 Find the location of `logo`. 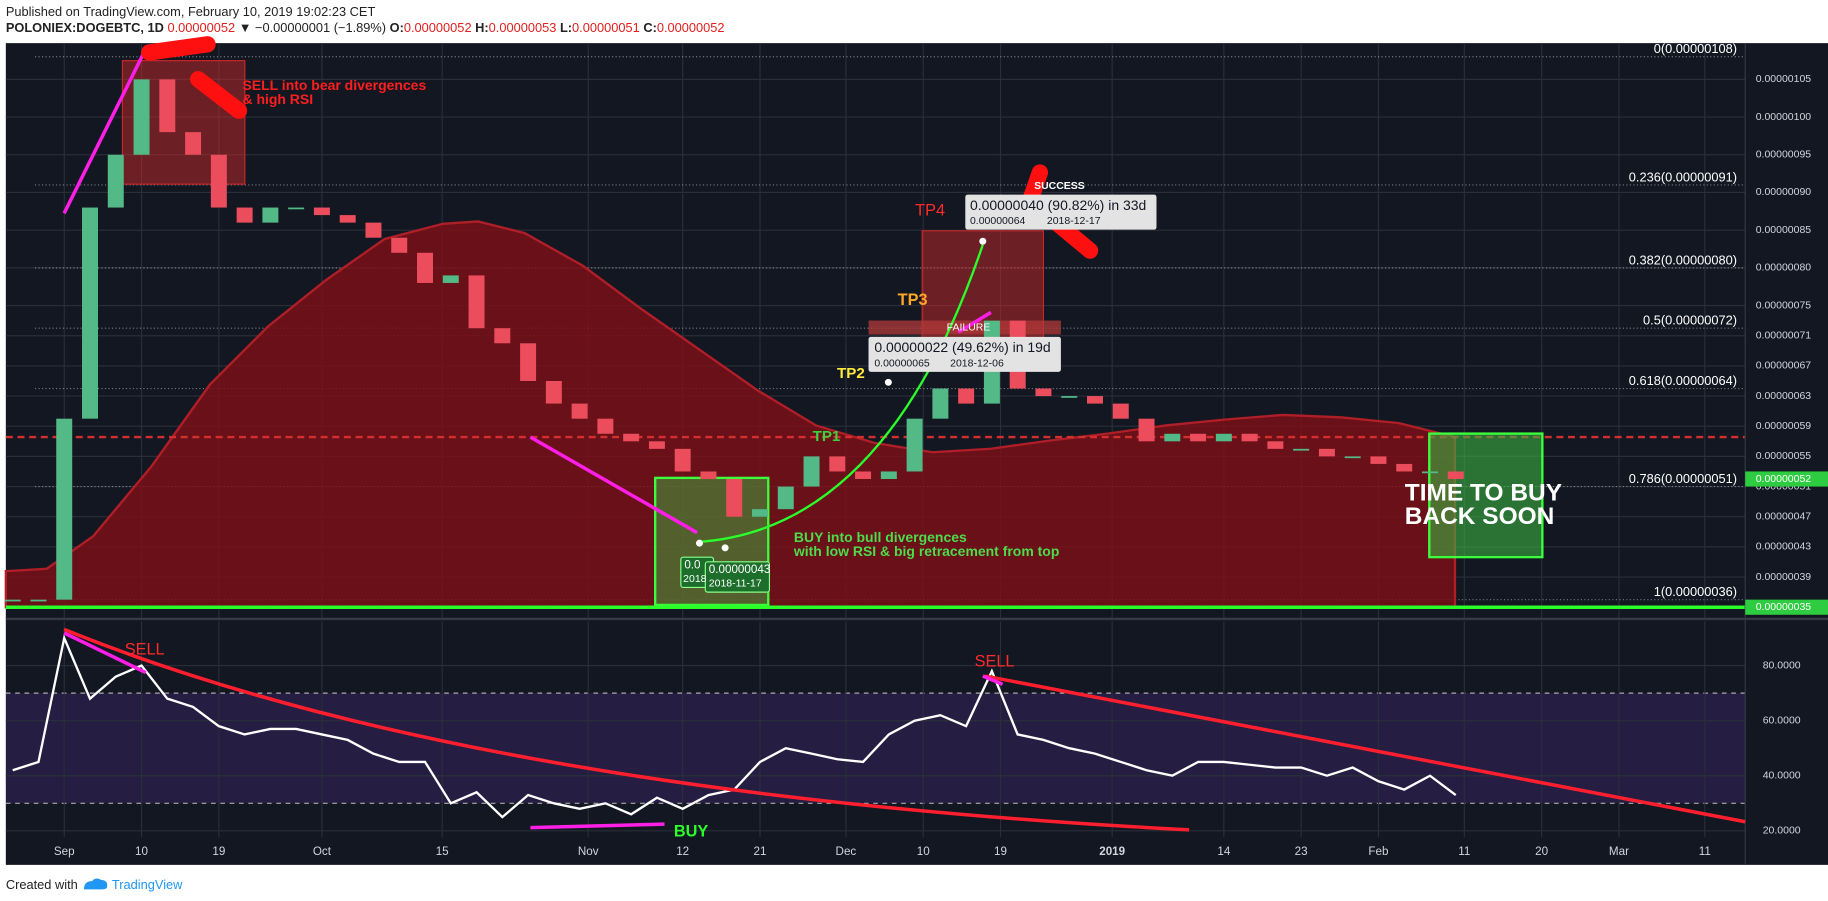

logo is located at coordinates (95, 884).